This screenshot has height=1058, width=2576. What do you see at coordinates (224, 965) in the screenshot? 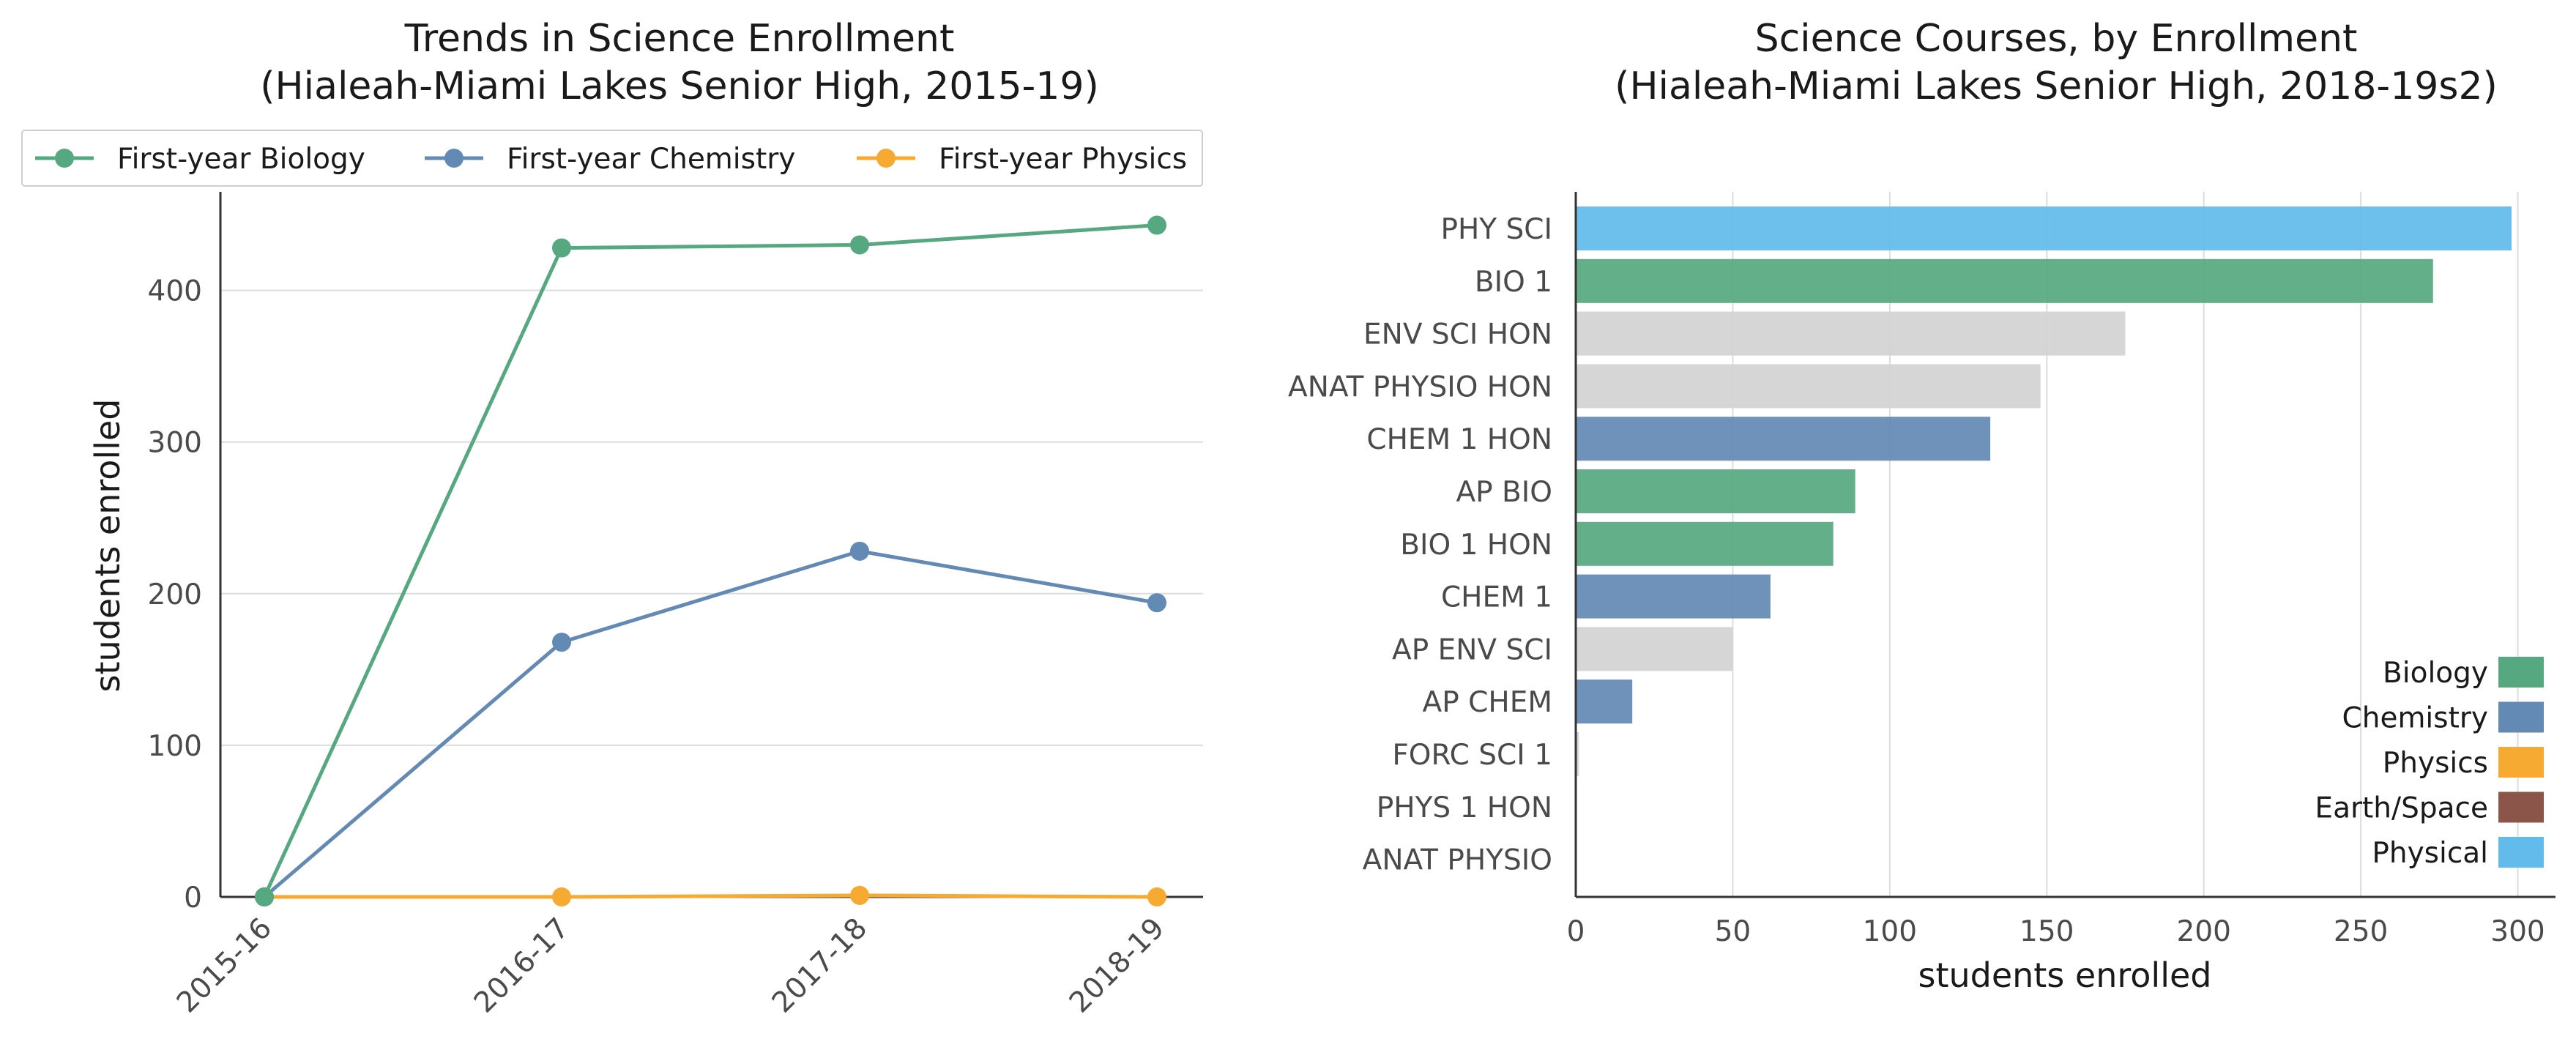
I see `line-chart-x-tick-label: 2015-16` at bounding box center [224, 965].